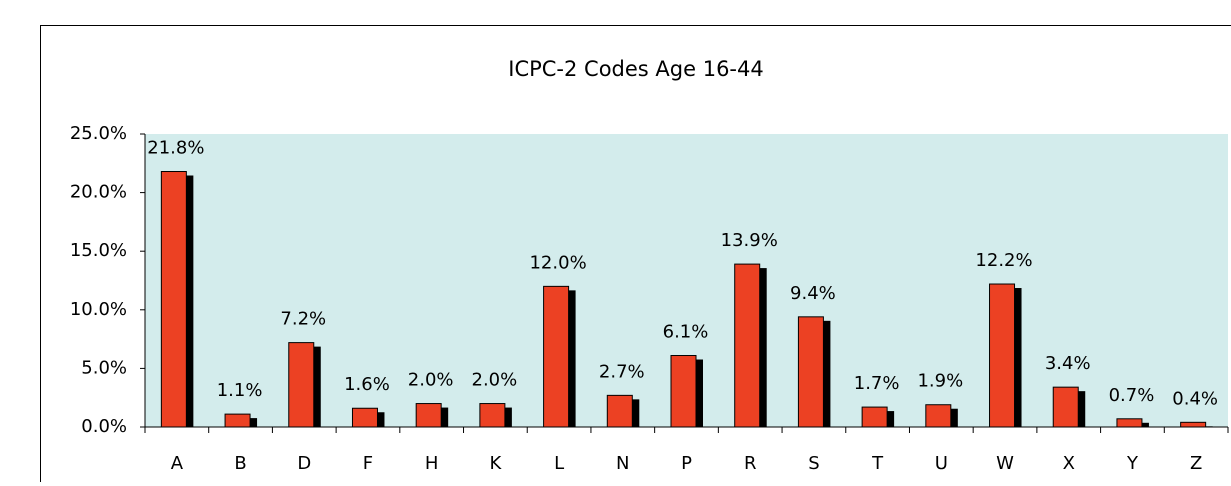 This screenshot has width=1231, height=486. I want to click on value-label: 6.1%, so click(686, 332).